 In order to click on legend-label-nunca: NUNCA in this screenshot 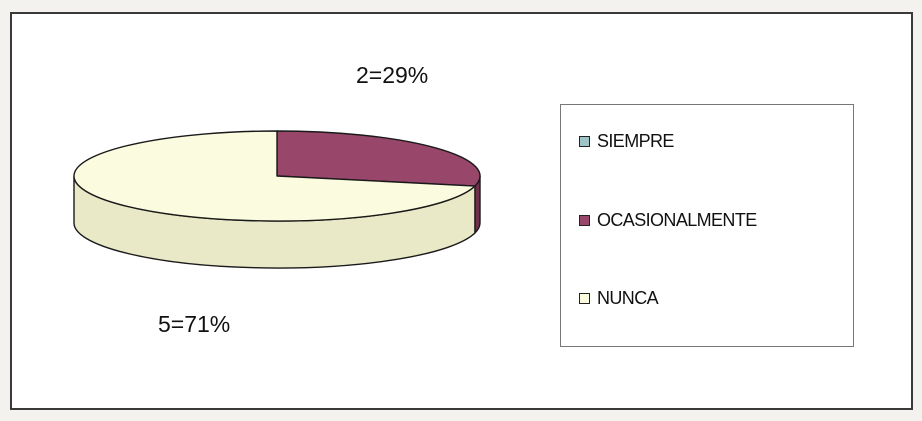, I will do `click(628, 298)`.